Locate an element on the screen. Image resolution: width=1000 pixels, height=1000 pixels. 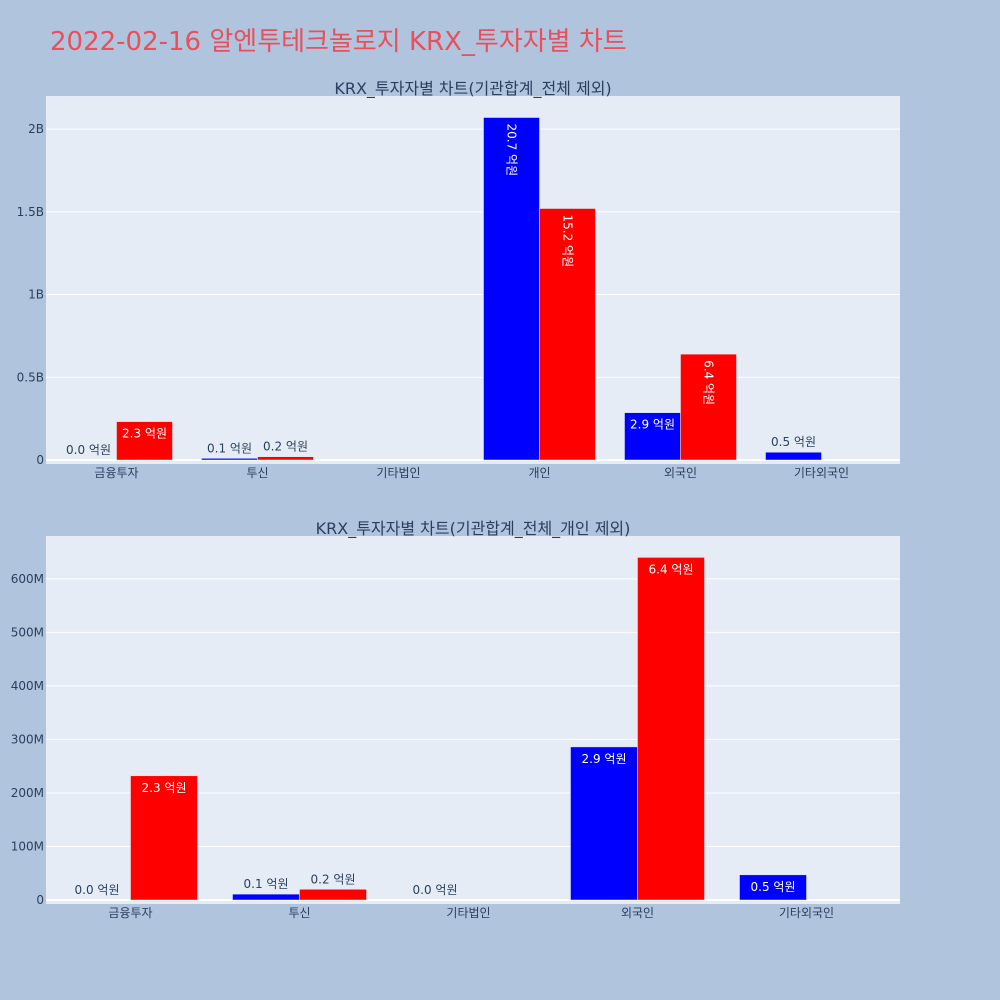
y-tick-label: 1B is located at coordinates (36, 295).